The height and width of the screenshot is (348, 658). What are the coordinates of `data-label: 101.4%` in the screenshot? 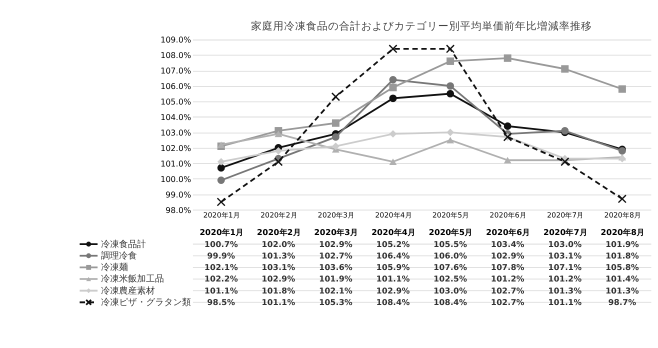 It's located at (622, 279).